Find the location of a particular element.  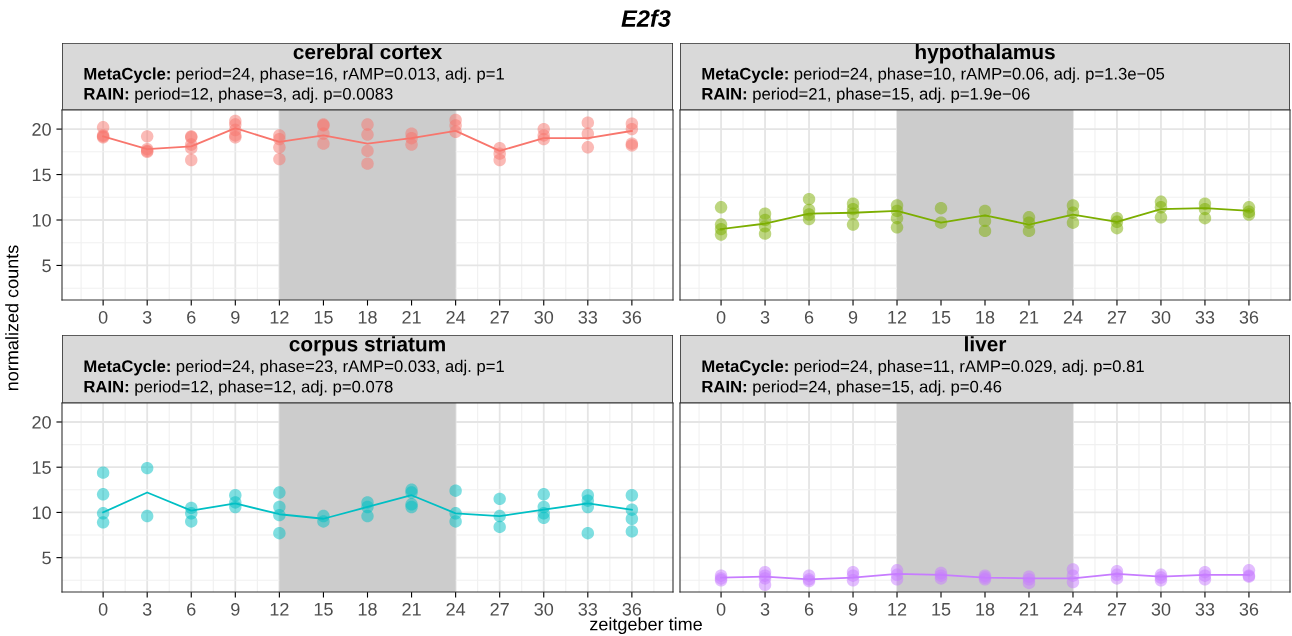

y-tick-label: 5 is located at coordinates (46, 558).